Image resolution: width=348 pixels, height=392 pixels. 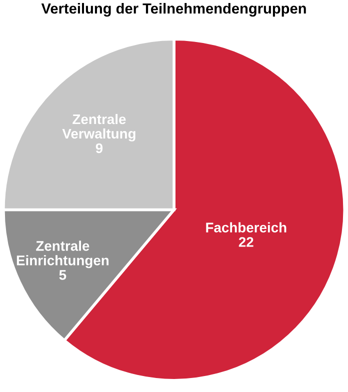 I want to click on slice-label: Zentrale Verwaltung, so click(x=99, y=128).